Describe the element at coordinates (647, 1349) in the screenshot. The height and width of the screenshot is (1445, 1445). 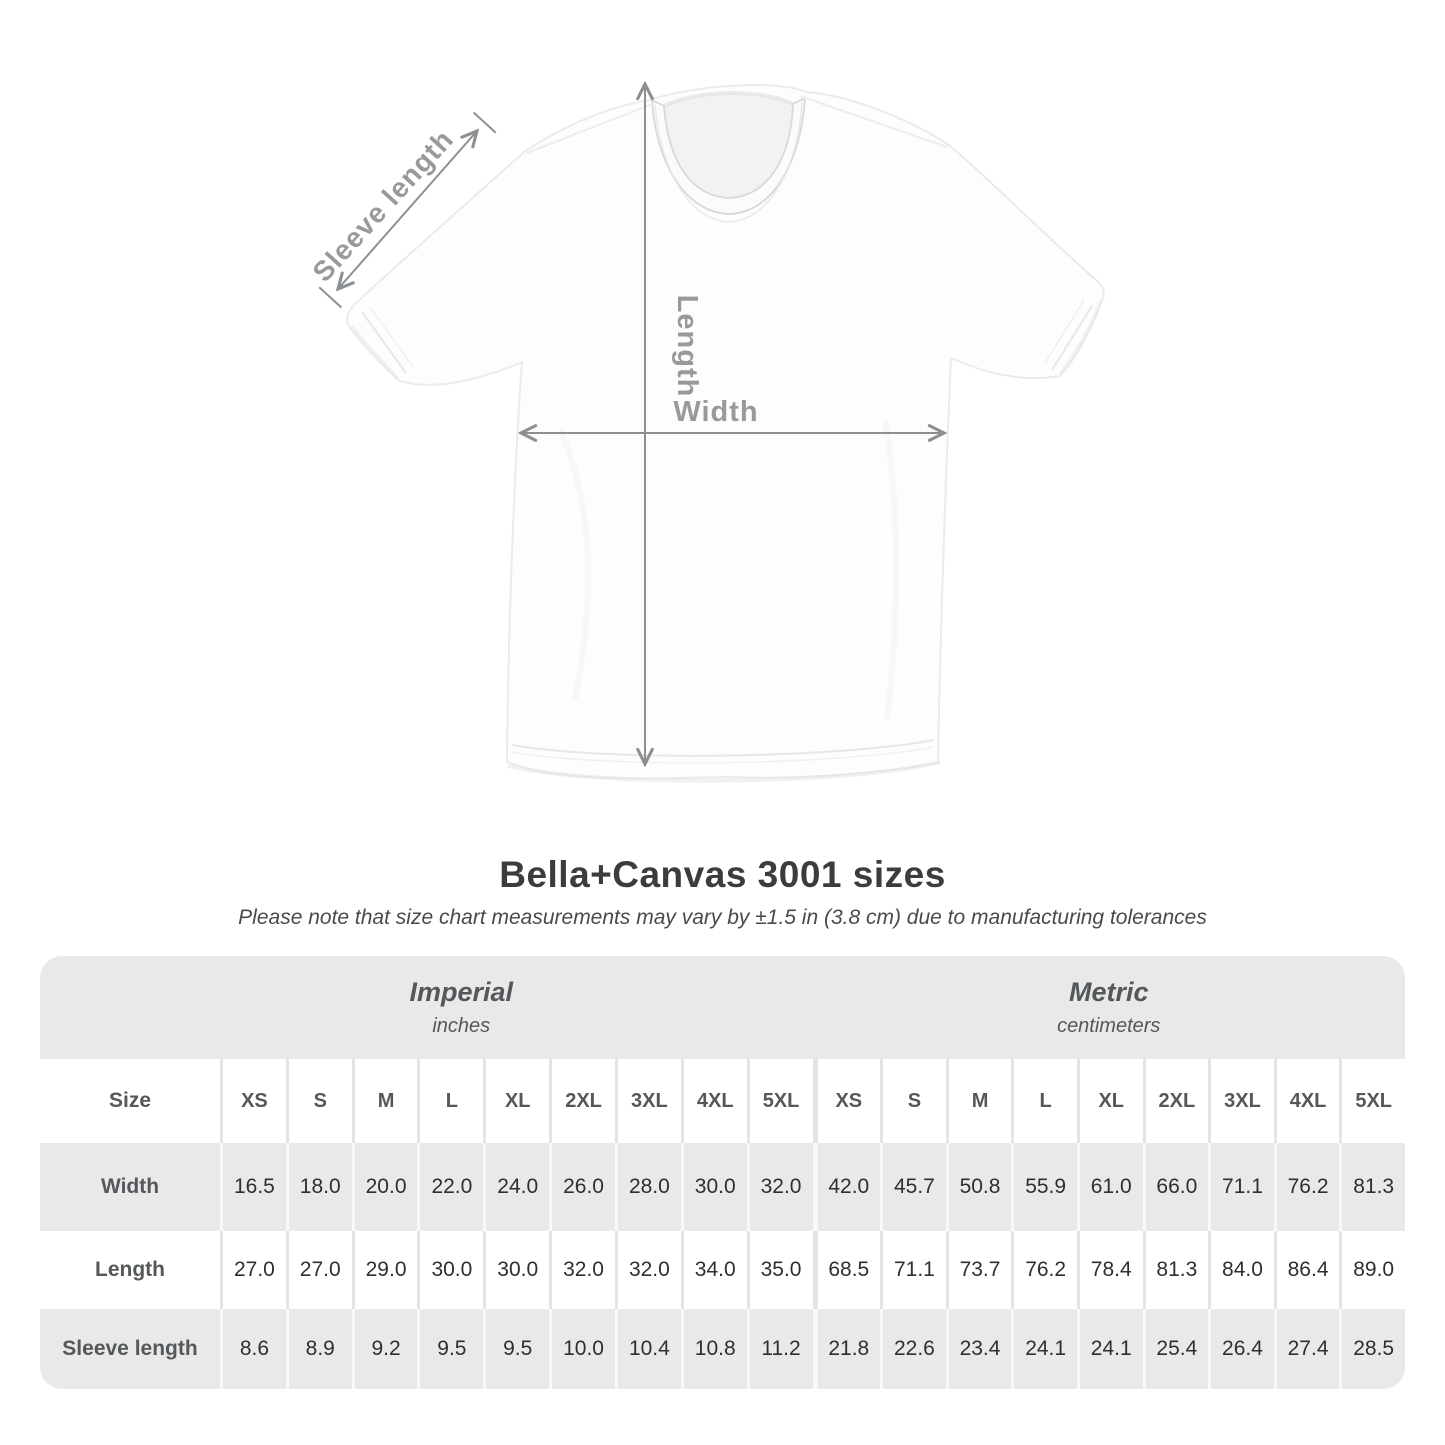
I see `value-cell: 10.4` at that location.